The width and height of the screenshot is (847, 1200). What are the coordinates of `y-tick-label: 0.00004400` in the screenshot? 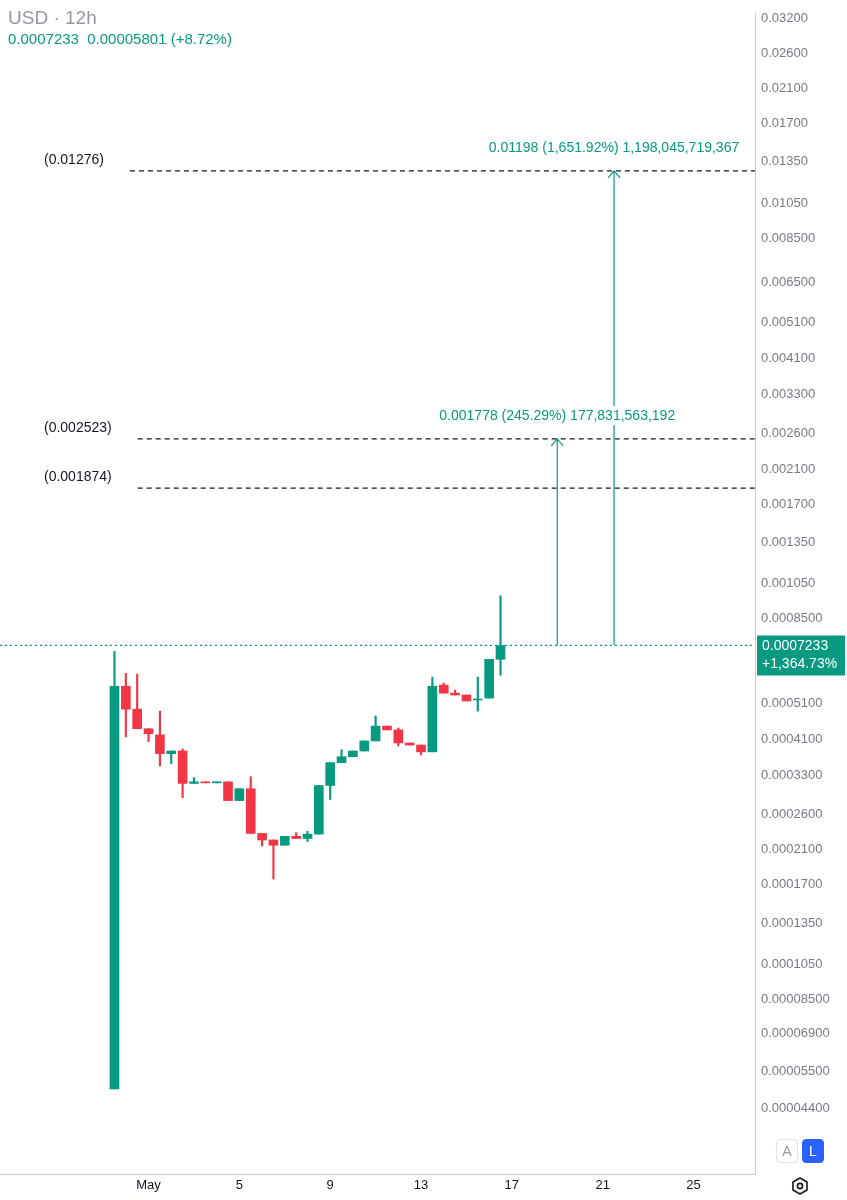 It's located at (795, 1107).